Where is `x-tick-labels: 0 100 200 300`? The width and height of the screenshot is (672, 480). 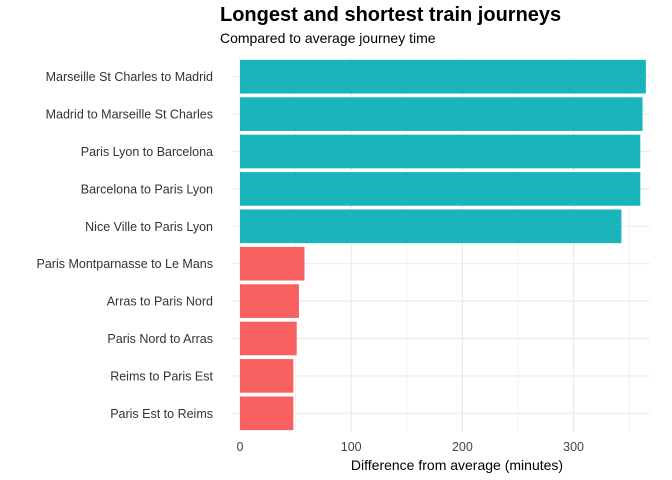 x-tick-labels: 0 100 200 300 is located at coordinates (411, 447).